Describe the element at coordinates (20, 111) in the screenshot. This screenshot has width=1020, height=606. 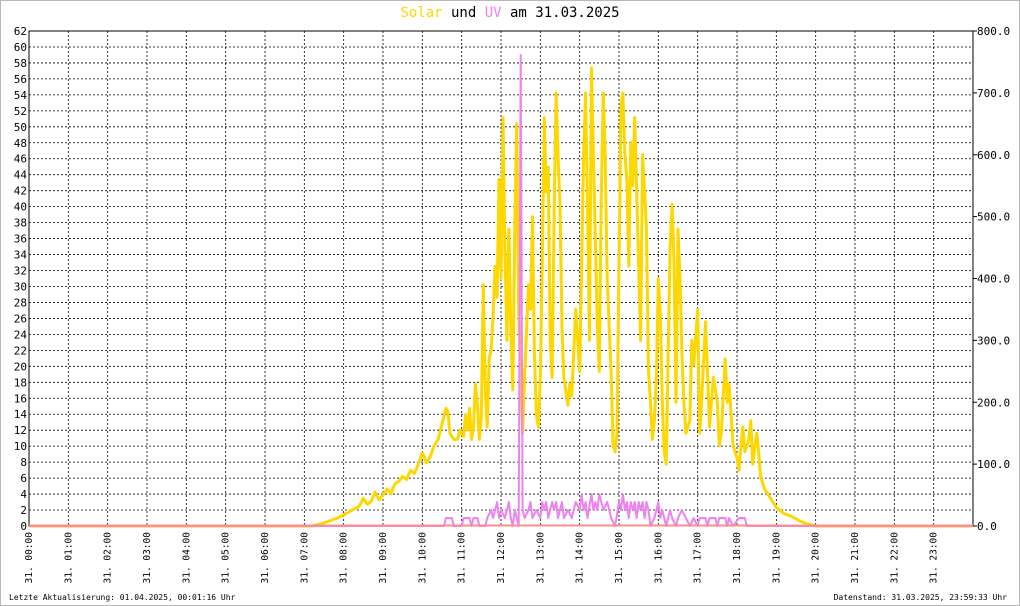
I see `y-left-tick-label: 52` at that location.